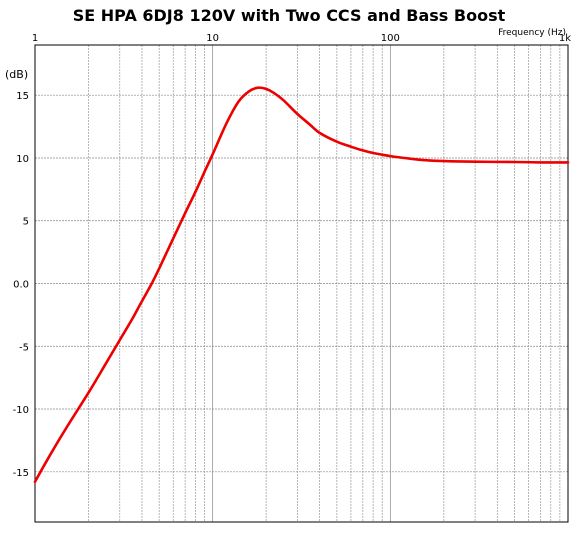 The height and width of the screenshot is (533, 578). What do you see at coordinates (22, 159) in the screenshot?
I see `y-tick-label: 10` at bounding box center [22, 159].